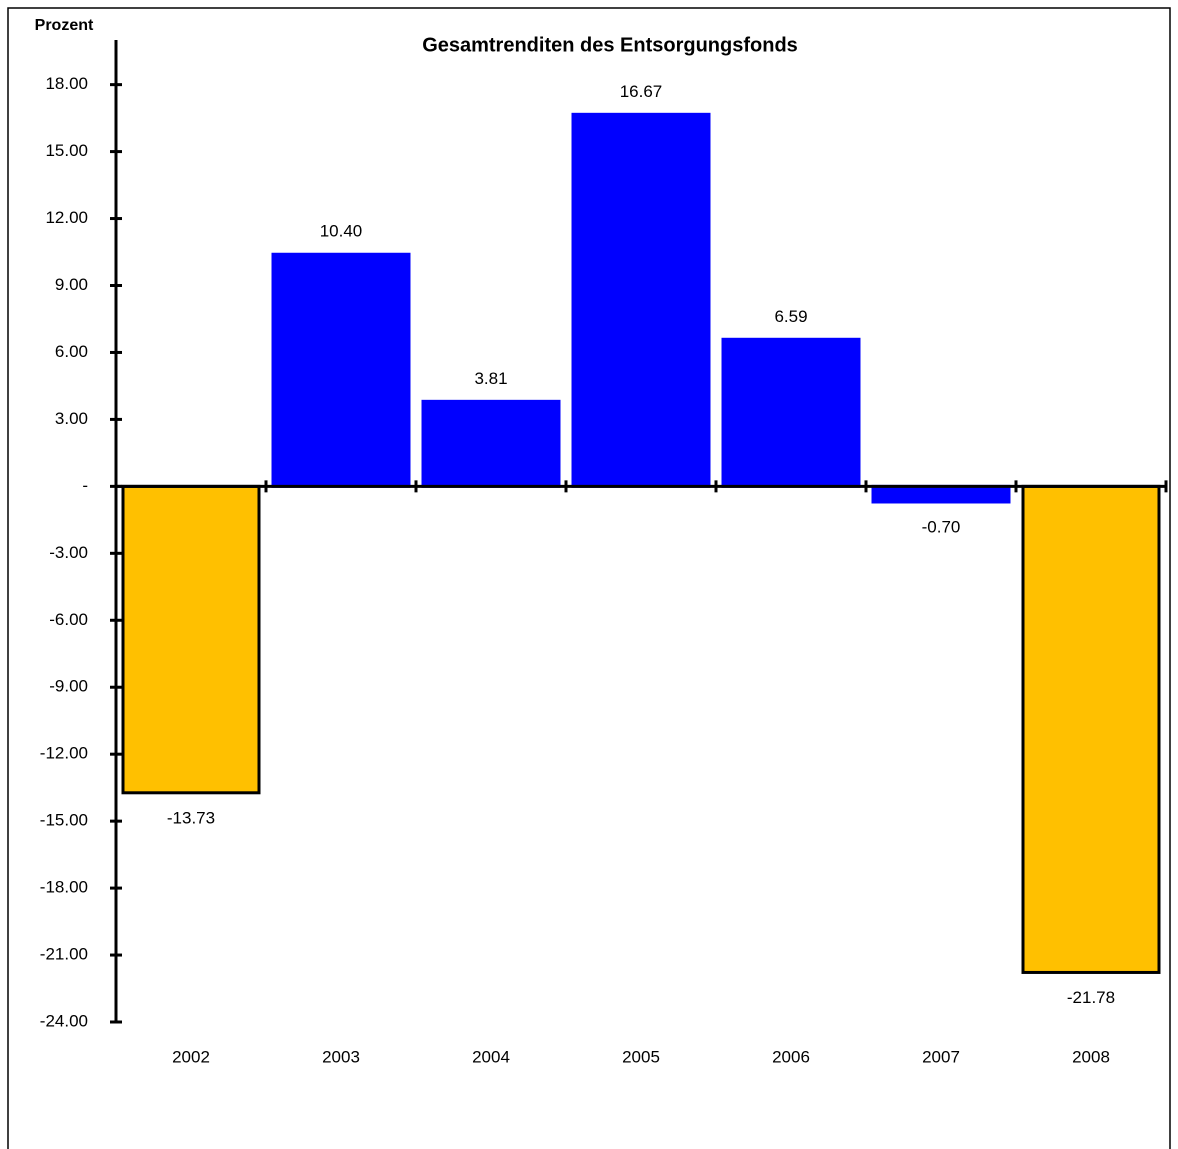 The image size is (1178, 1149). I want to click on y-tick-label: -15.00, so click(64, 820).